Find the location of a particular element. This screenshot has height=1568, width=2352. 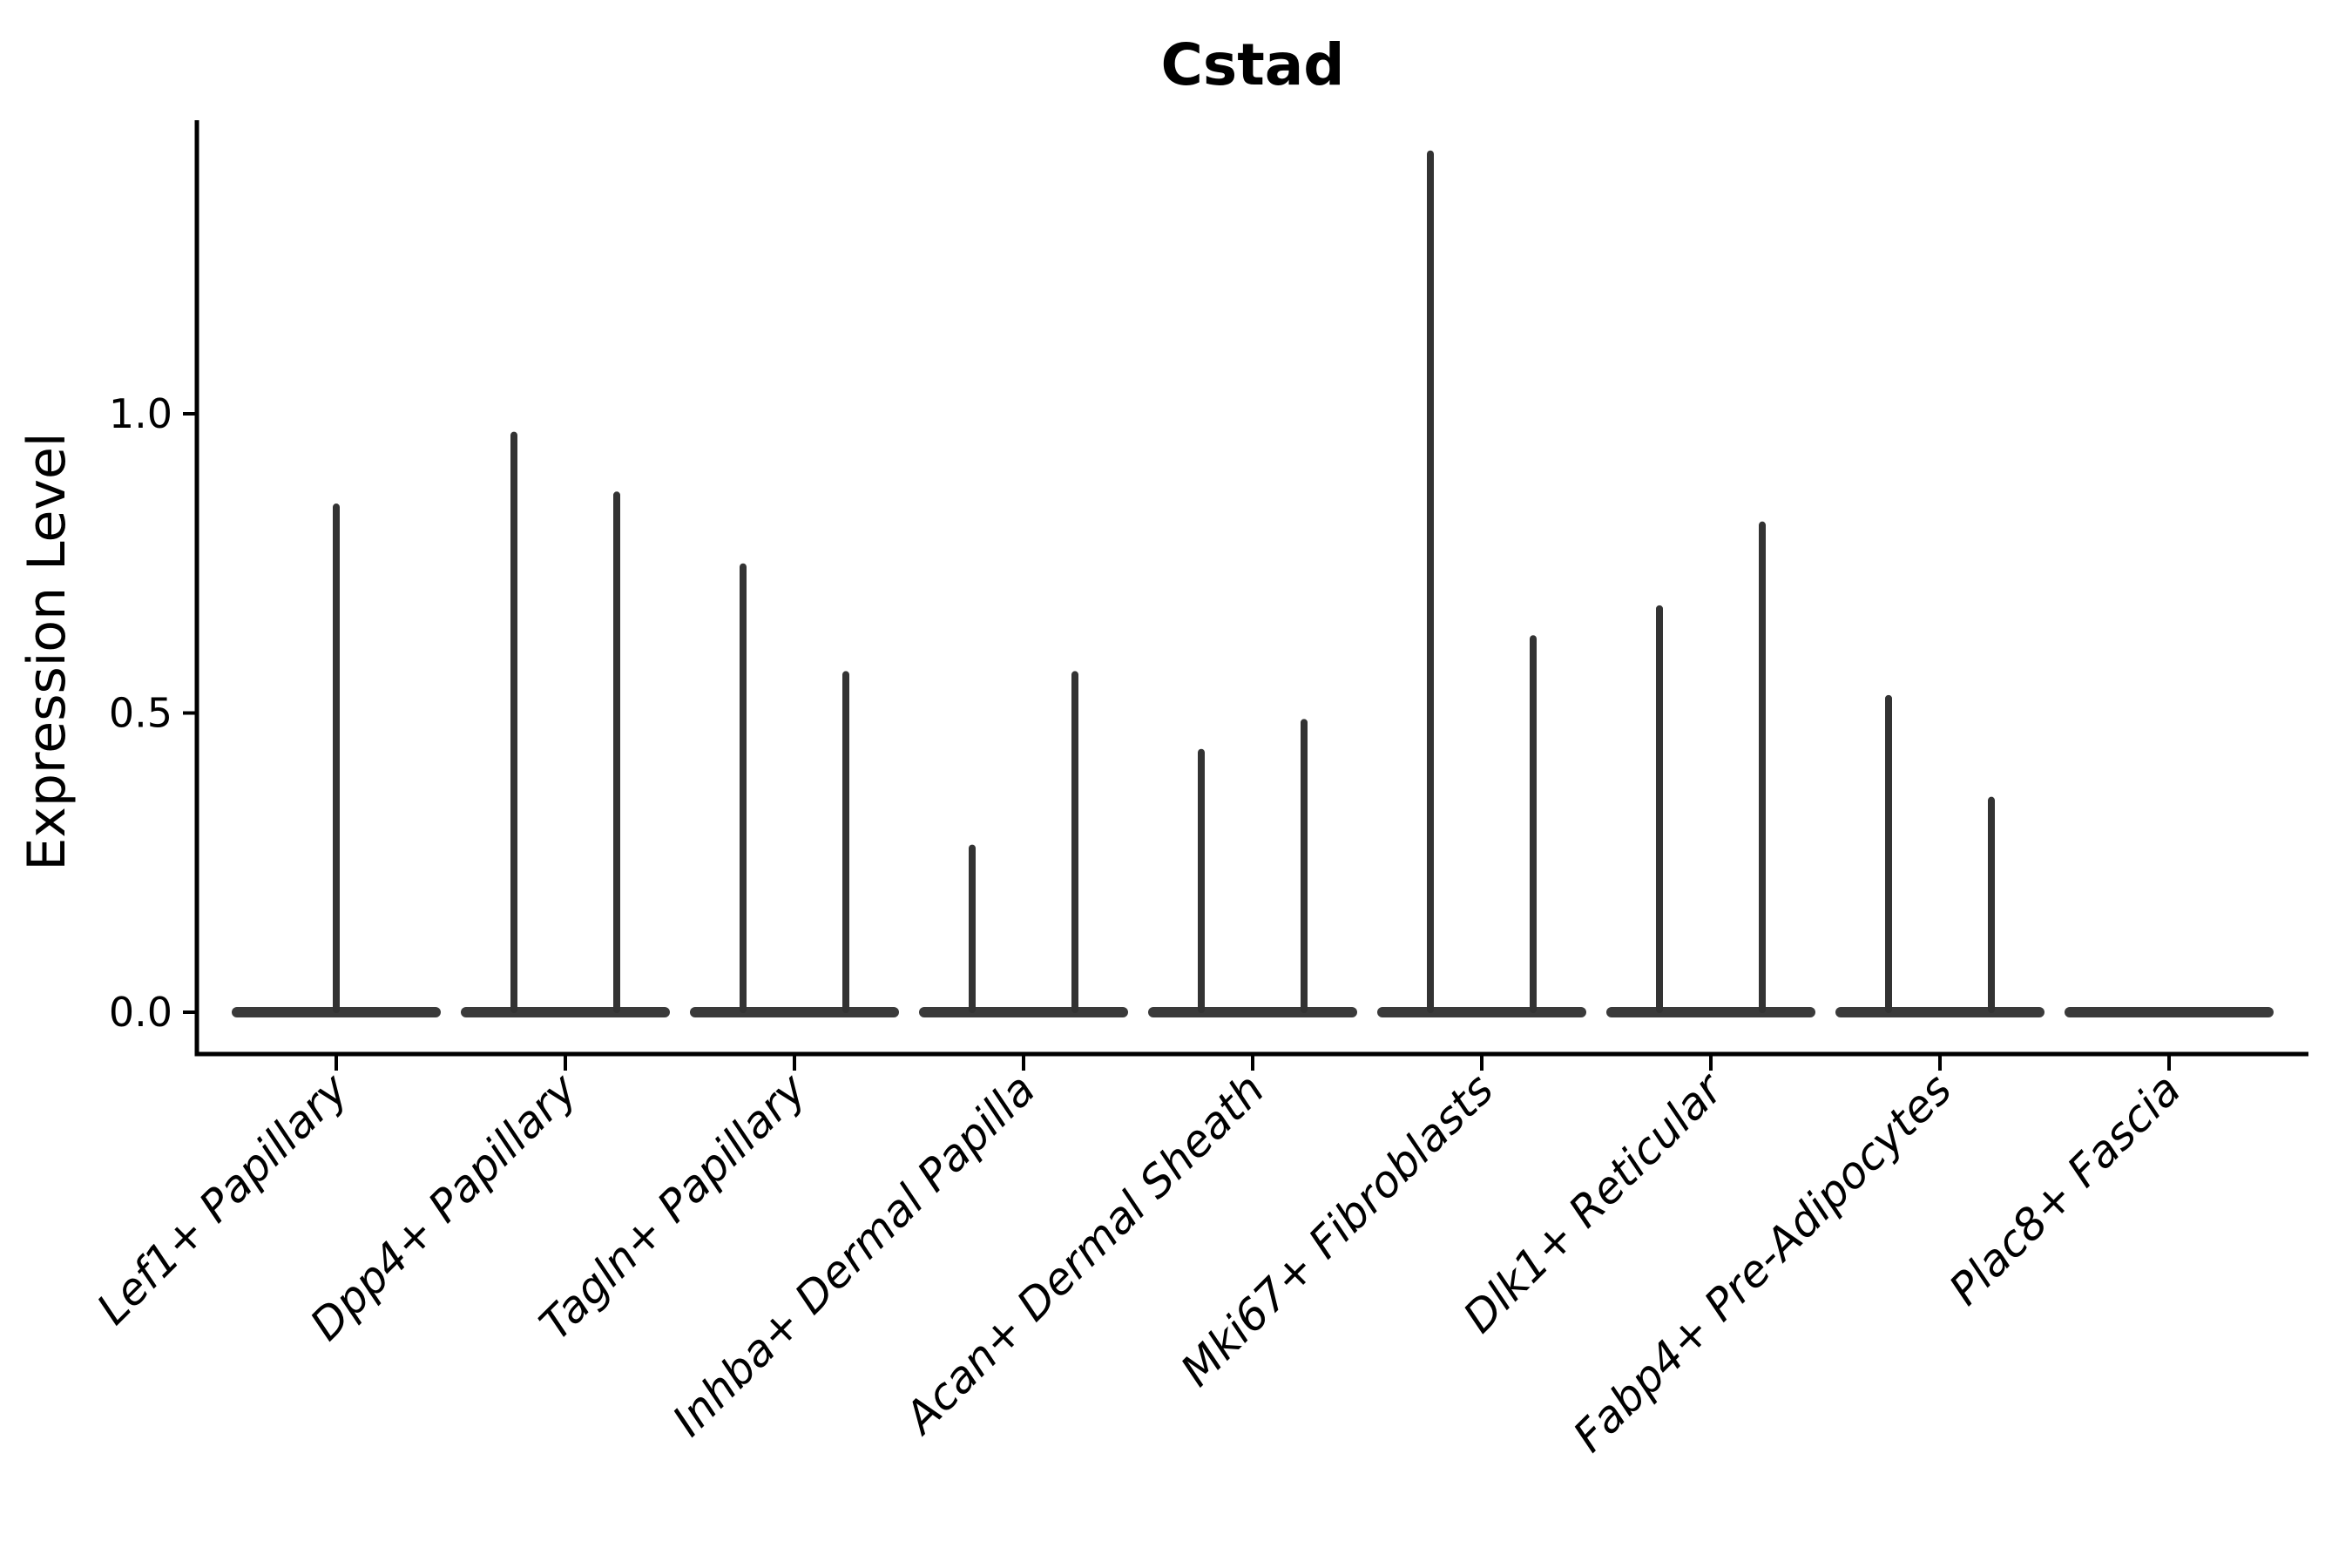

x-tick-label: Fabp4+ Pre-Adipocytes is located at coordinates (1763, 1263).